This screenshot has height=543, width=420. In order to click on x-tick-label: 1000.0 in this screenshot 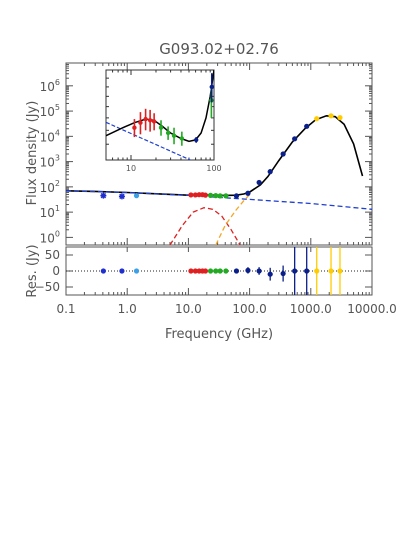, I will do `click(311, 309)`.